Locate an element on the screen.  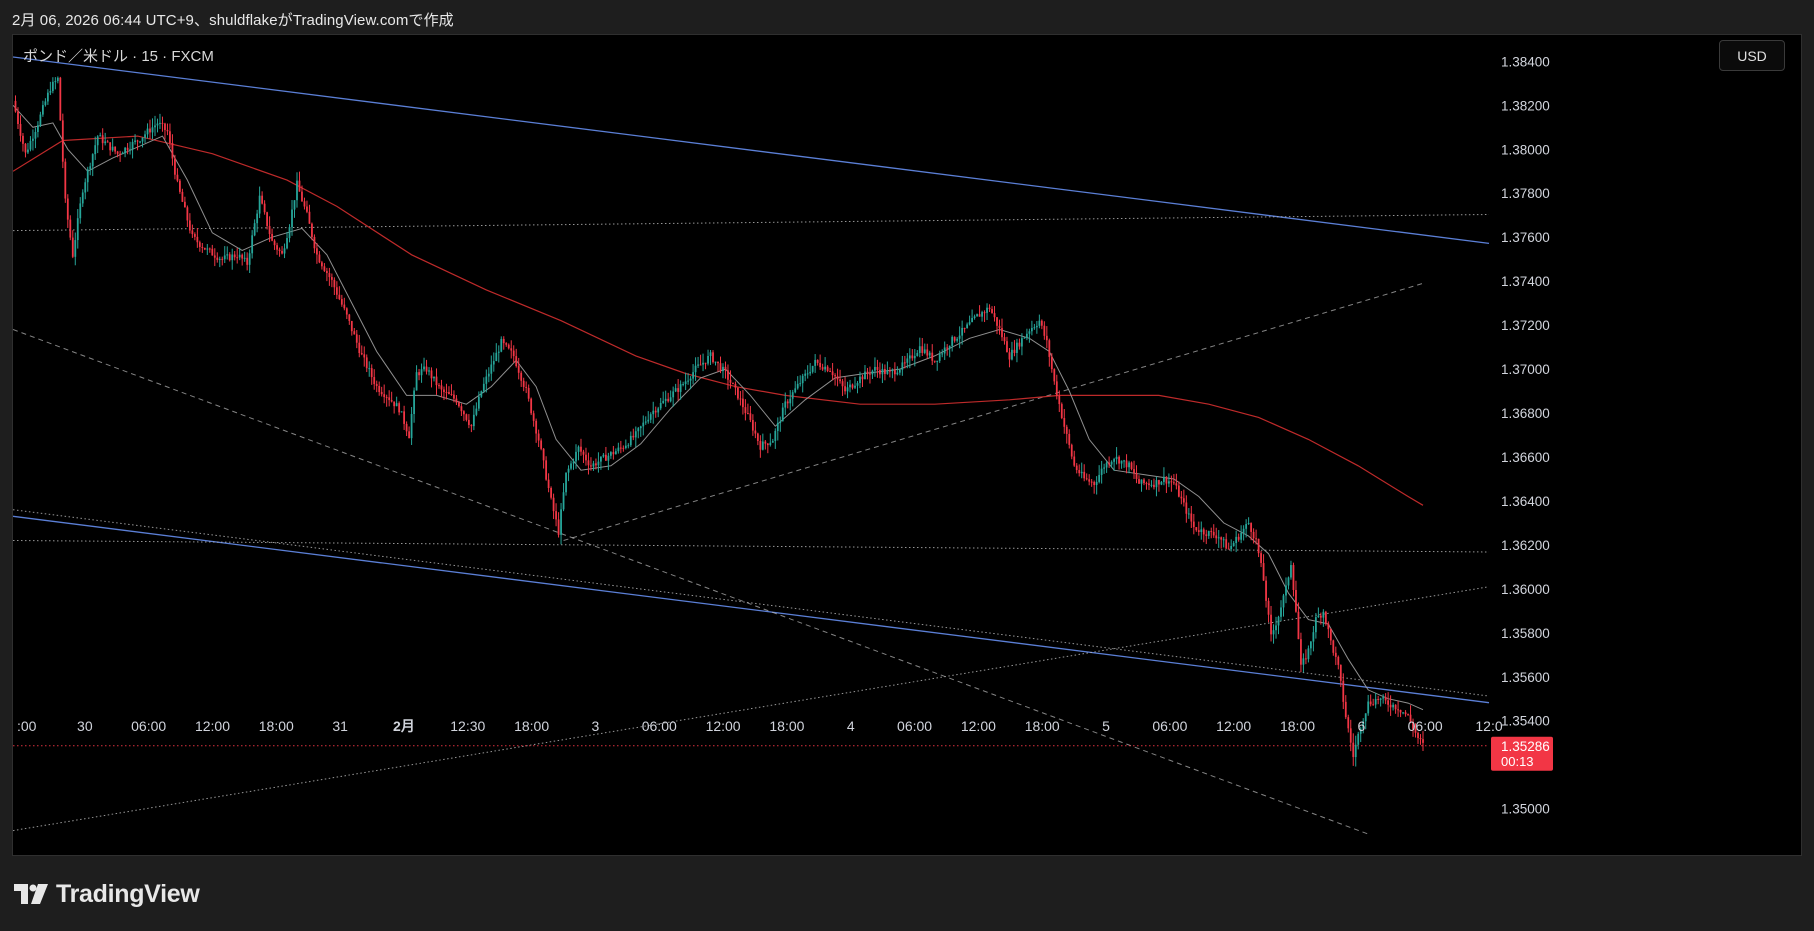
x-tick-label: :00 is located at coordinates (27, 726).